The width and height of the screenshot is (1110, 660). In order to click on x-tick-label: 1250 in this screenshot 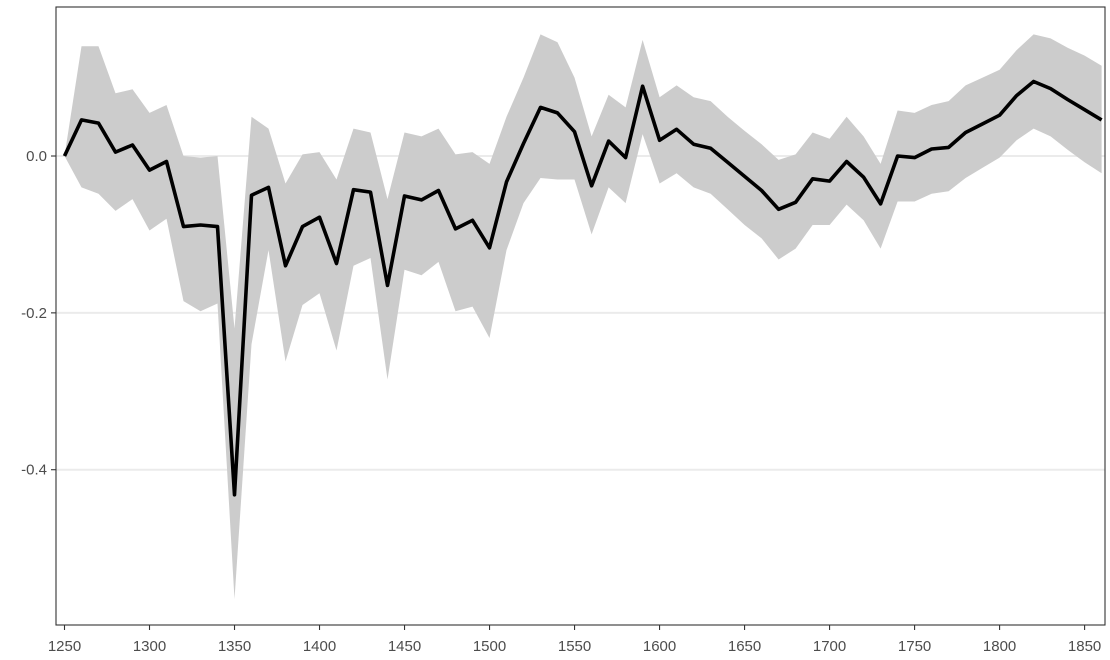, I will do `click(64, 646)`.